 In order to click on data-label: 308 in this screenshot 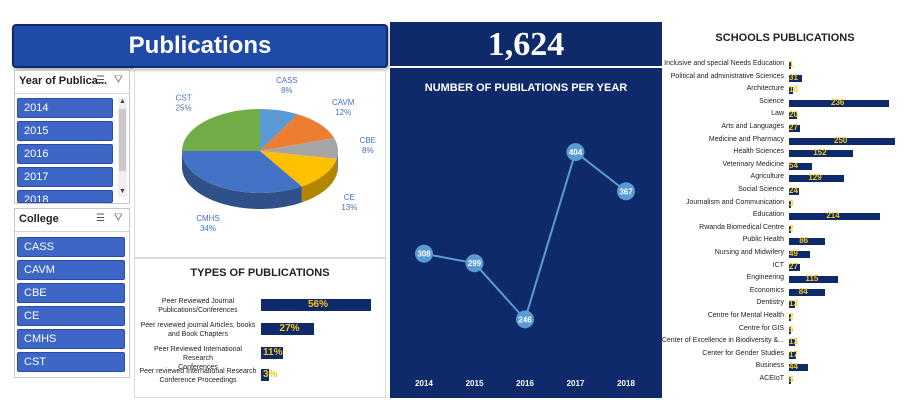, I will do `click(424, 254)`.